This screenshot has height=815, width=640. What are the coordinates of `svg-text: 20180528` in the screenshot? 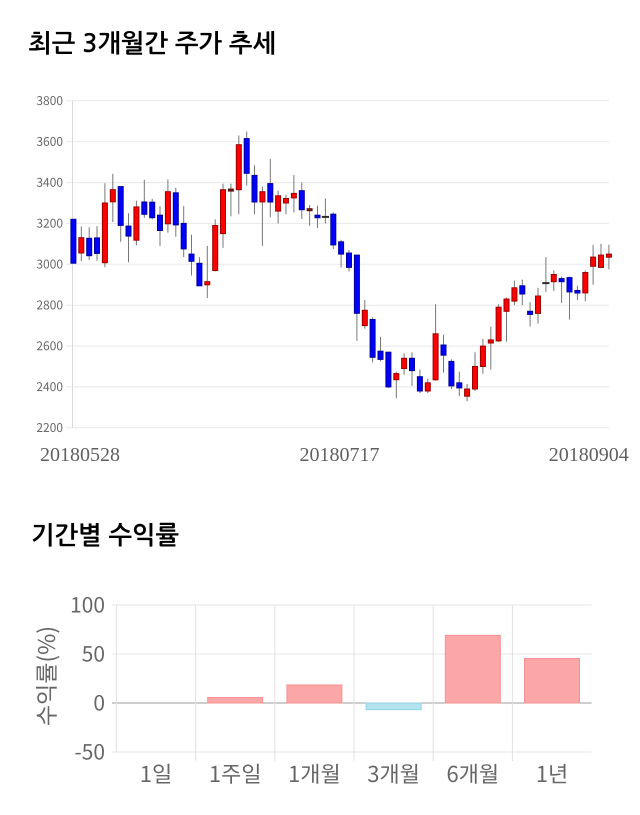 It's located at (80, 455).